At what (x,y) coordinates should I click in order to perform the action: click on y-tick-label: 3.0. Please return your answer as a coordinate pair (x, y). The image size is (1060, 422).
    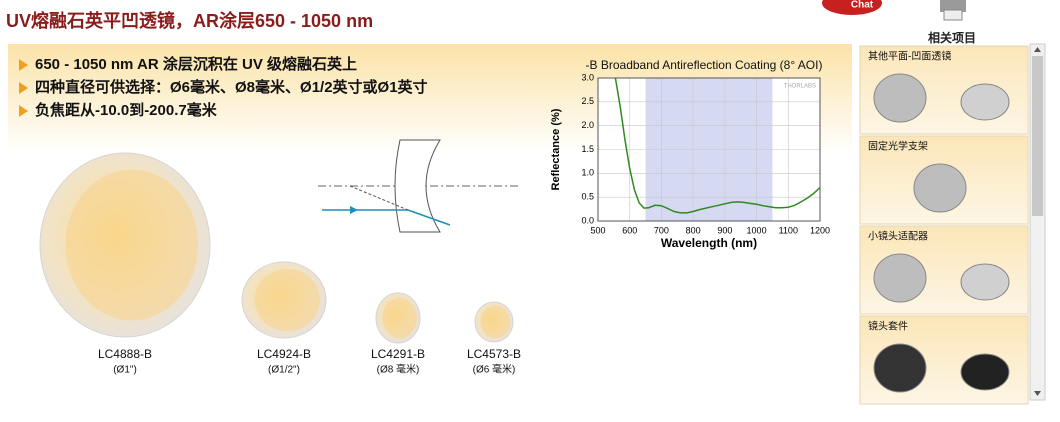
    Looking at the image, I should click on (587, 77).